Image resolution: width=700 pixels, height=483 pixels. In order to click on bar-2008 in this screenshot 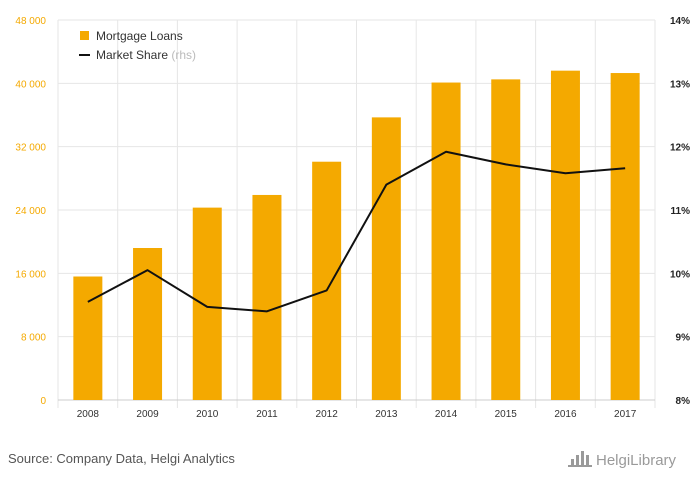, I will do `click(88, 338)`.